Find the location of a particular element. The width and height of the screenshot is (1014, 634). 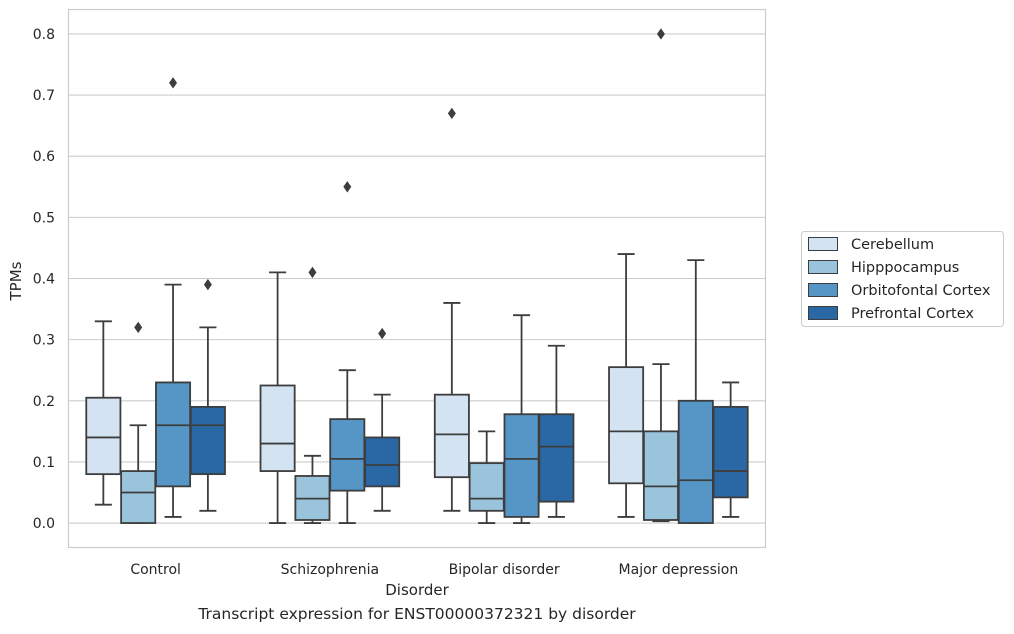

legend-label: Cerebellum is located at coordinates (892, 245).